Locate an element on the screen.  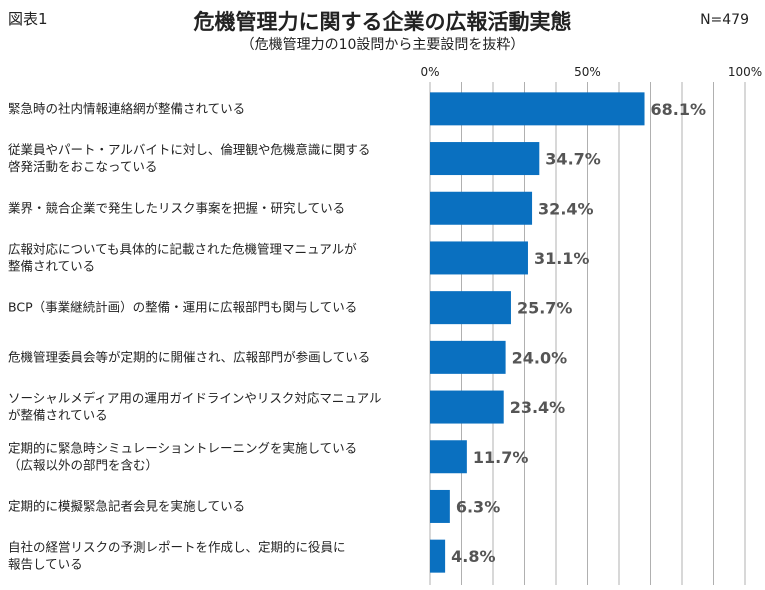
category-label: が整備されている is located at coordinates (58, 415).